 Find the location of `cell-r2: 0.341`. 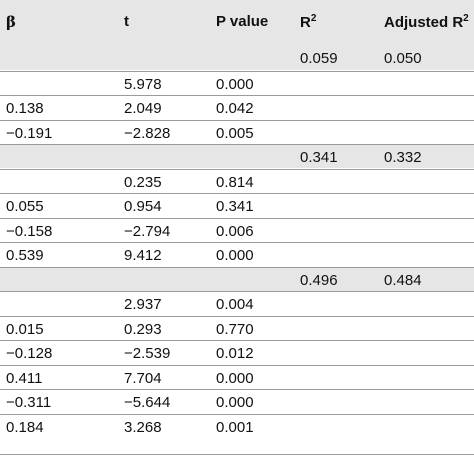

cell-r2: 0.341 is located at coordinates (319, 157).